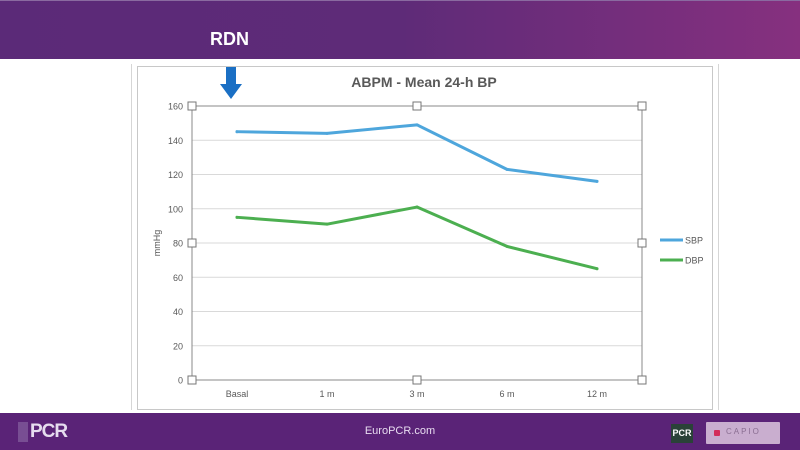  I want to click on chart-legend: SBP DBP, so click(682, 251).